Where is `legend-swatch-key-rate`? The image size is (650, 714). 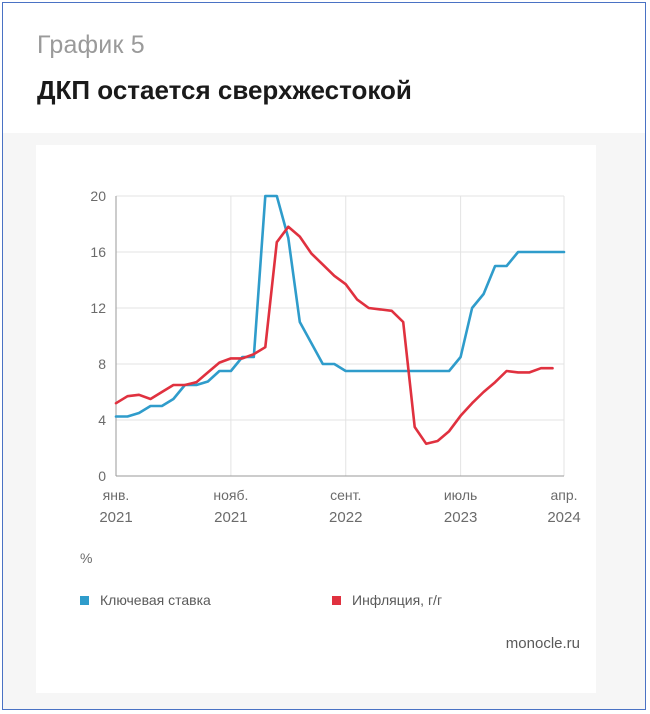
legend-swatch-key-rate is located at coordinates (84, 600).